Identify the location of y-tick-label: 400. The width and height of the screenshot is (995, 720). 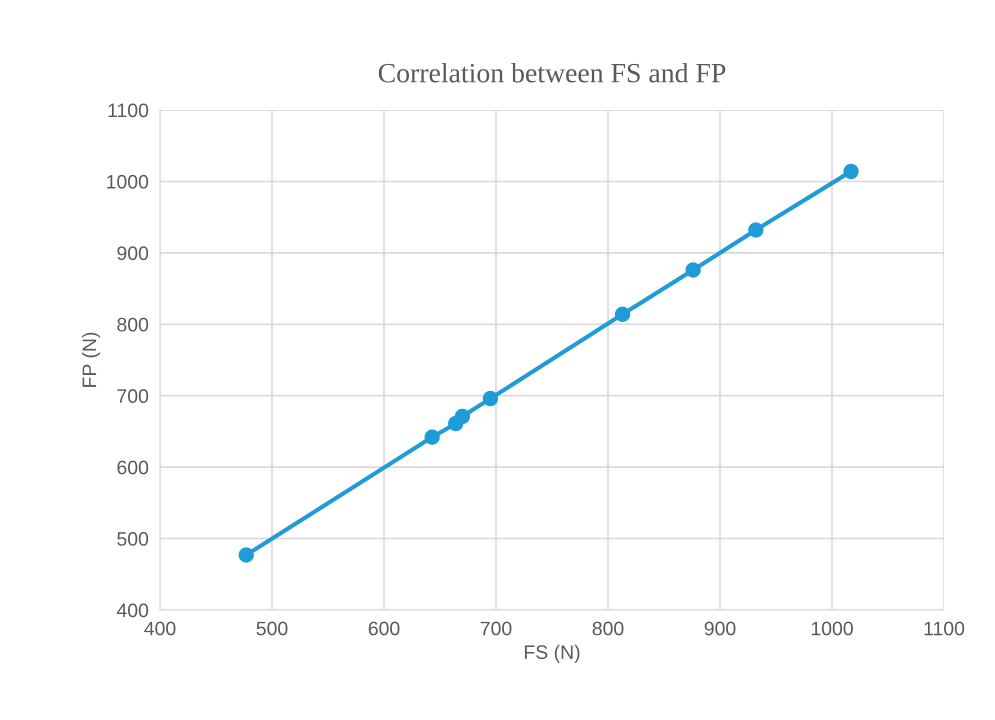
(132, 610).